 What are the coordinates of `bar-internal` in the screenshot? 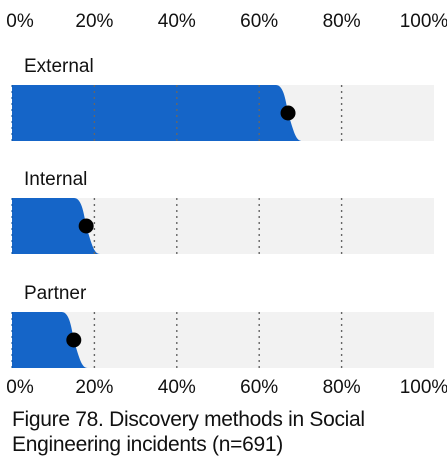 It's located at (56, 226).